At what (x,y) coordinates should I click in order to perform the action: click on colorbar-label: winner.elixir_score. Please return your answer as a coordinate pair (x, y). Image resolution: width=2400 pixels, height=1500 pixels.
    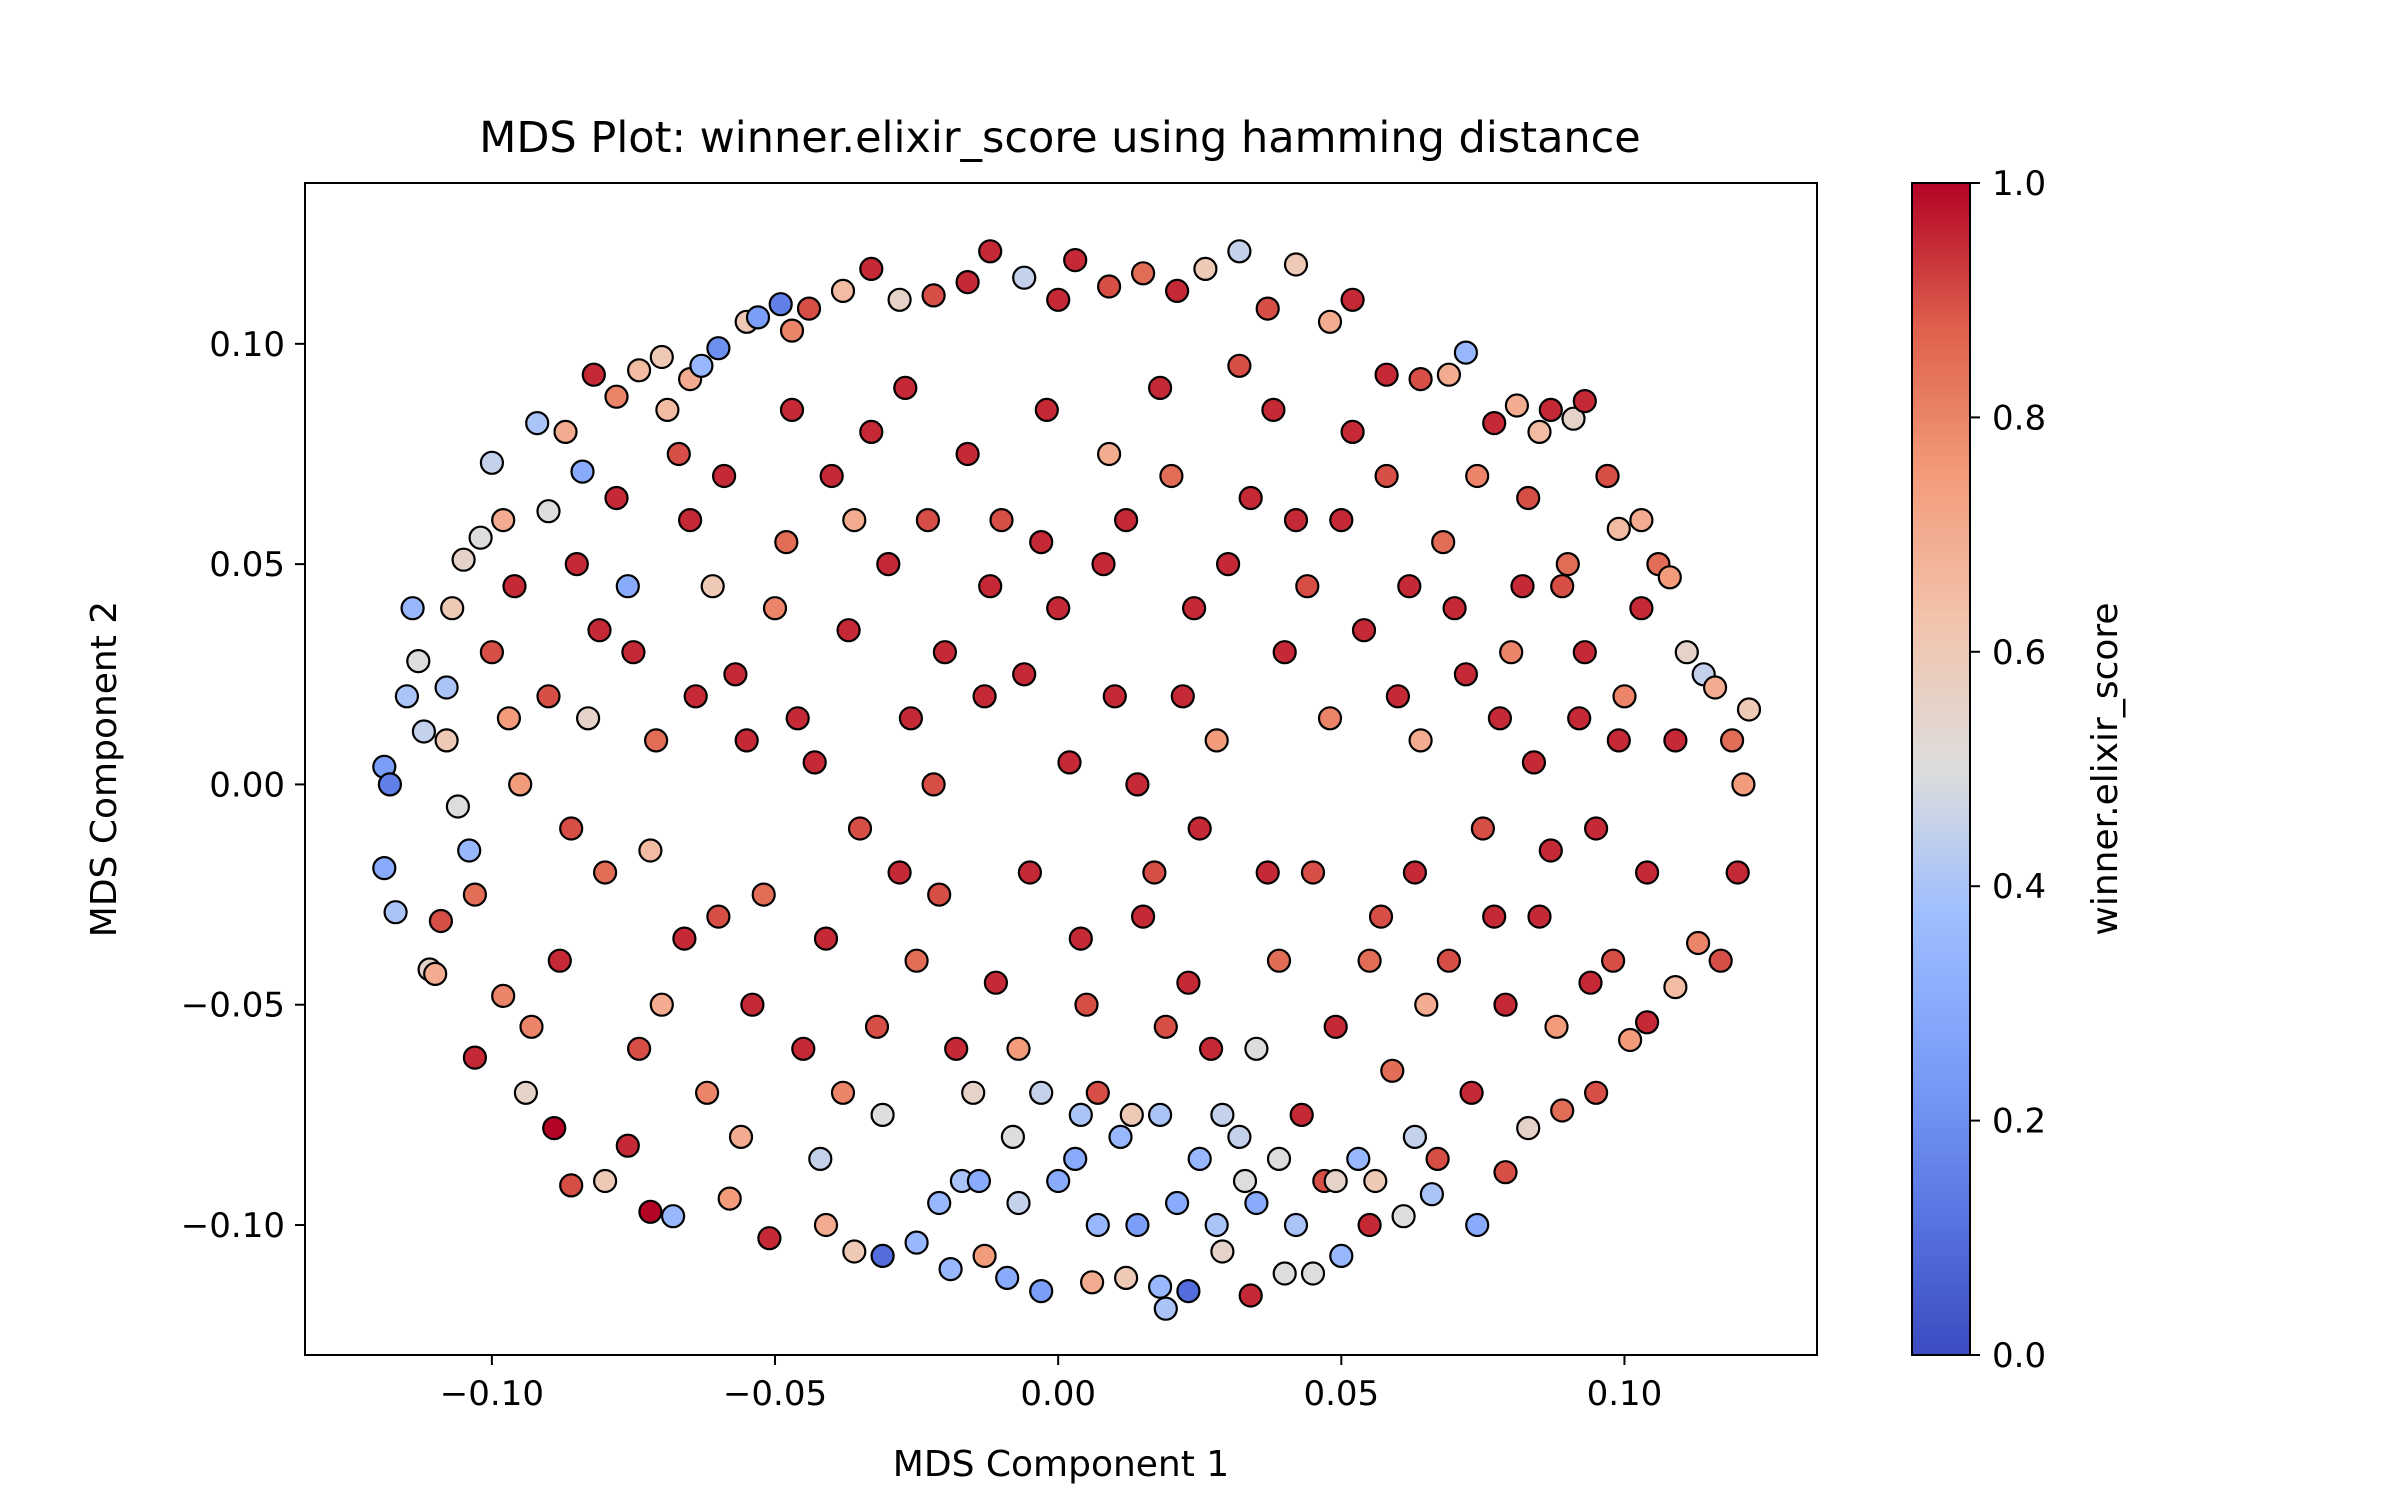
    Looking at the image, I should click on (2105, 768).